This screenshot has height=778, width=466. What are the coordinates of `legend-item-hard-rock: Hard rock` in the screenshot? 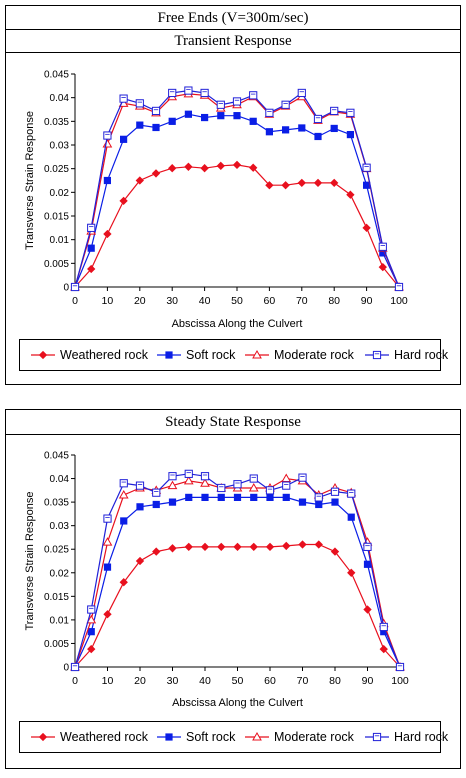 It's located at (406, 355).